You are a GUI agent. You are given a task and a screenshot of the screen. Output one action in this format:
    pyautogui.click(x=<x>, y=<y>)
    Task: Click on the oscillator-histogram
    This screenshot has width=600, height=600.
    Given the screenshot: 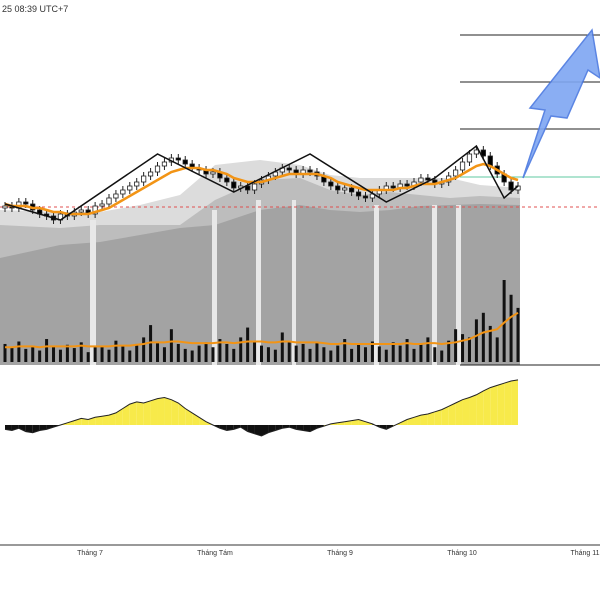 What is the action you would take?
    pyautogui.click(x=261, y=407)
    